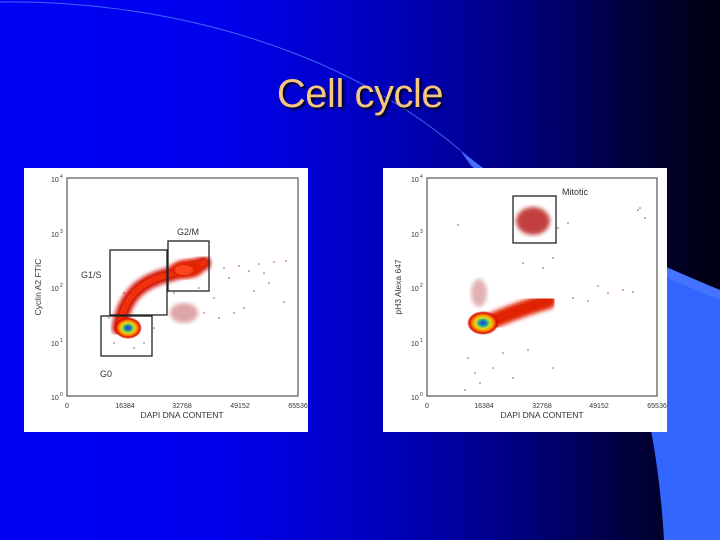 Image resolution: width=720 pixels, height=540 pixels. Describe the element at coordinates (38, 287) in the screenshot. I see `y-axis-label: Cyclin A2 FTIC` at that location.